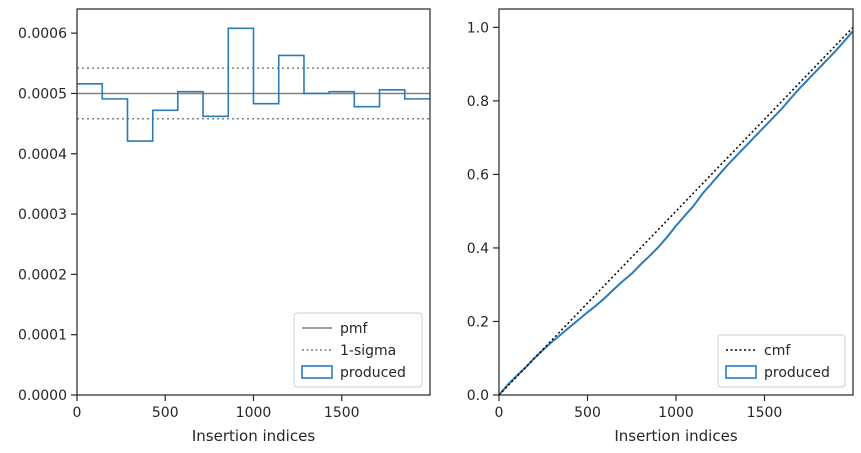  What do you see at coordinates (478, 102) in the screenshot?
I see `y-tick-label: 0.8` at bounding box center [478, 102].